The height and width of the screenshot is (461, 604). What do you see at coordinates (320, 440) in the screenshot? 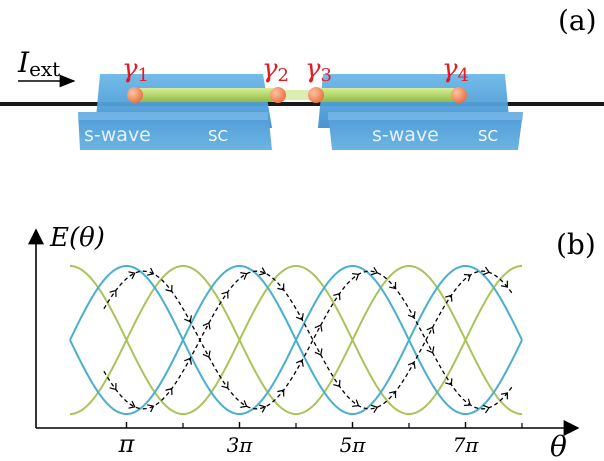
I see `x-ticks: π 3π 5π 7π` at bounding box center [320, 440].